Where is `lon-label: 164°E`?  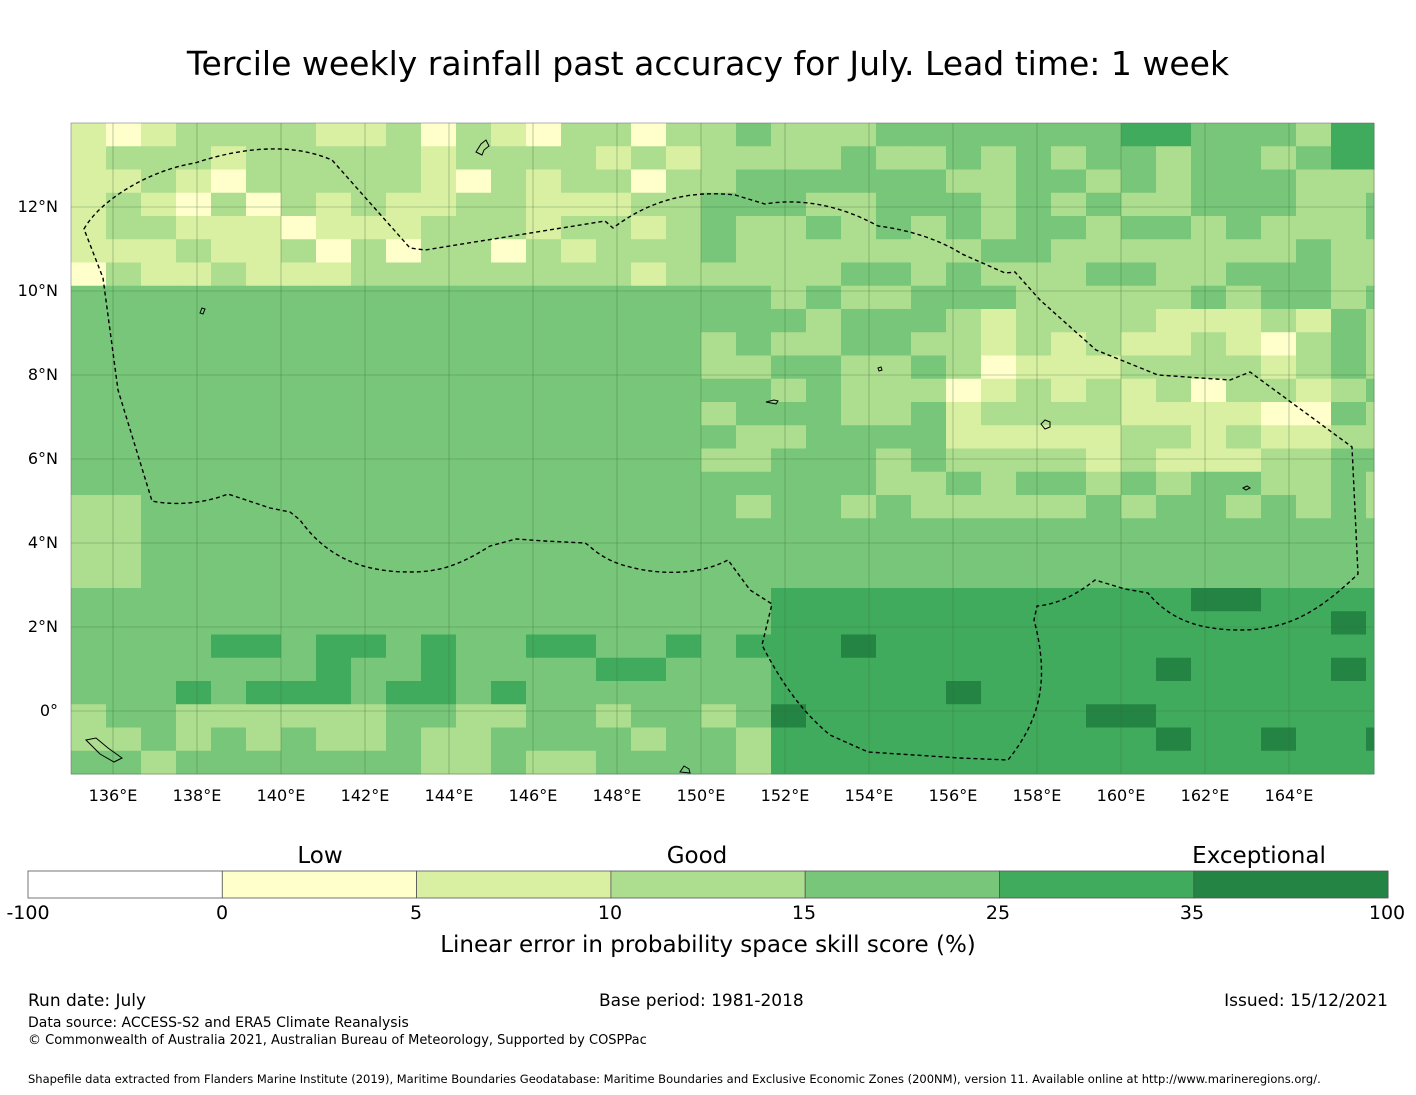
lon-label: 164°E is located at coordinates (1289, 795).